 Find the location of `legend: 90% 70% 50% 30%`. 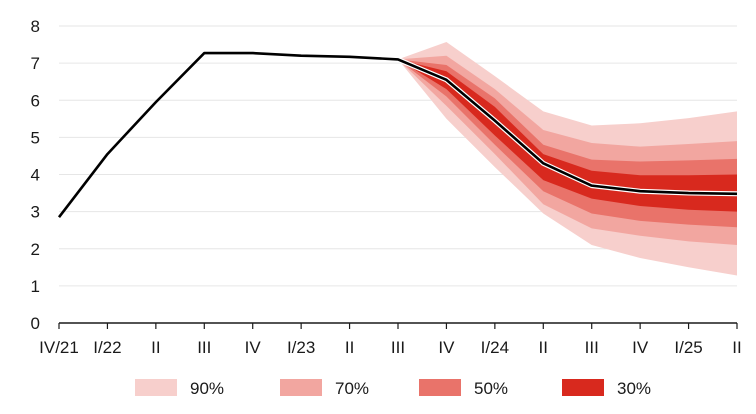

legend: 90% 70% 50% 30% is located at coordinates (393, 388).